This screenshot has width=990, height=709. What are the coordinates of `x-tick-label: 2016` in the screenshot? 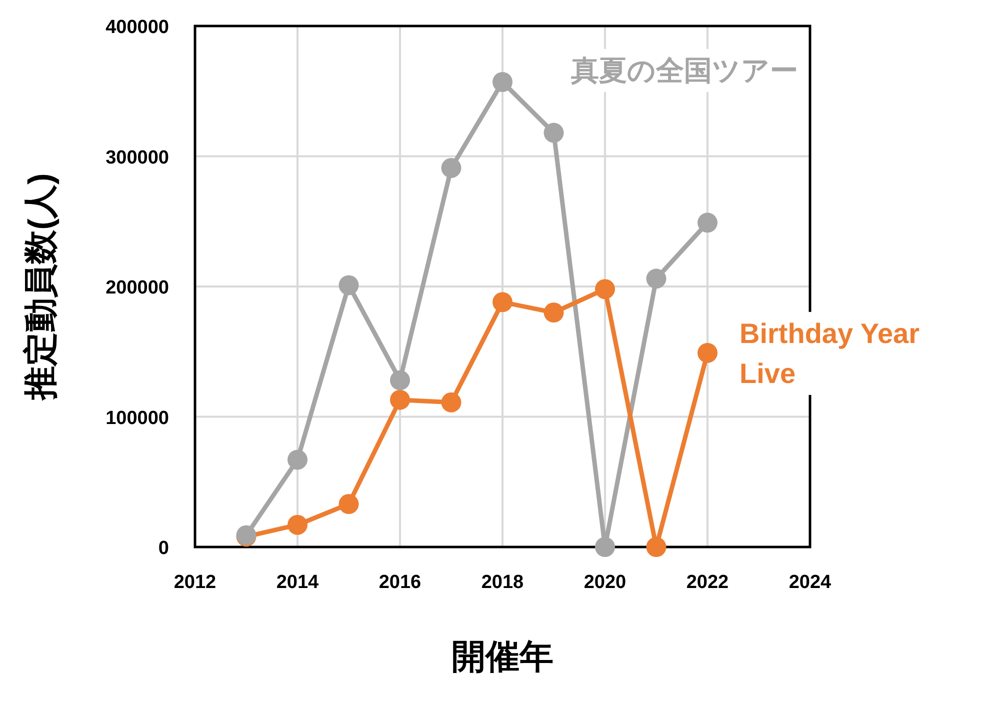 It's located at (400, 582).